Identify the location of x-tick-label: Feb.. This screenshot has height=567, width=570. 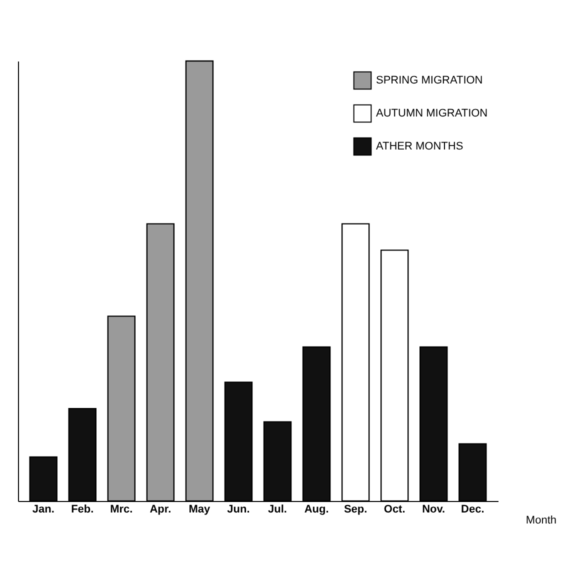
(82, 510).